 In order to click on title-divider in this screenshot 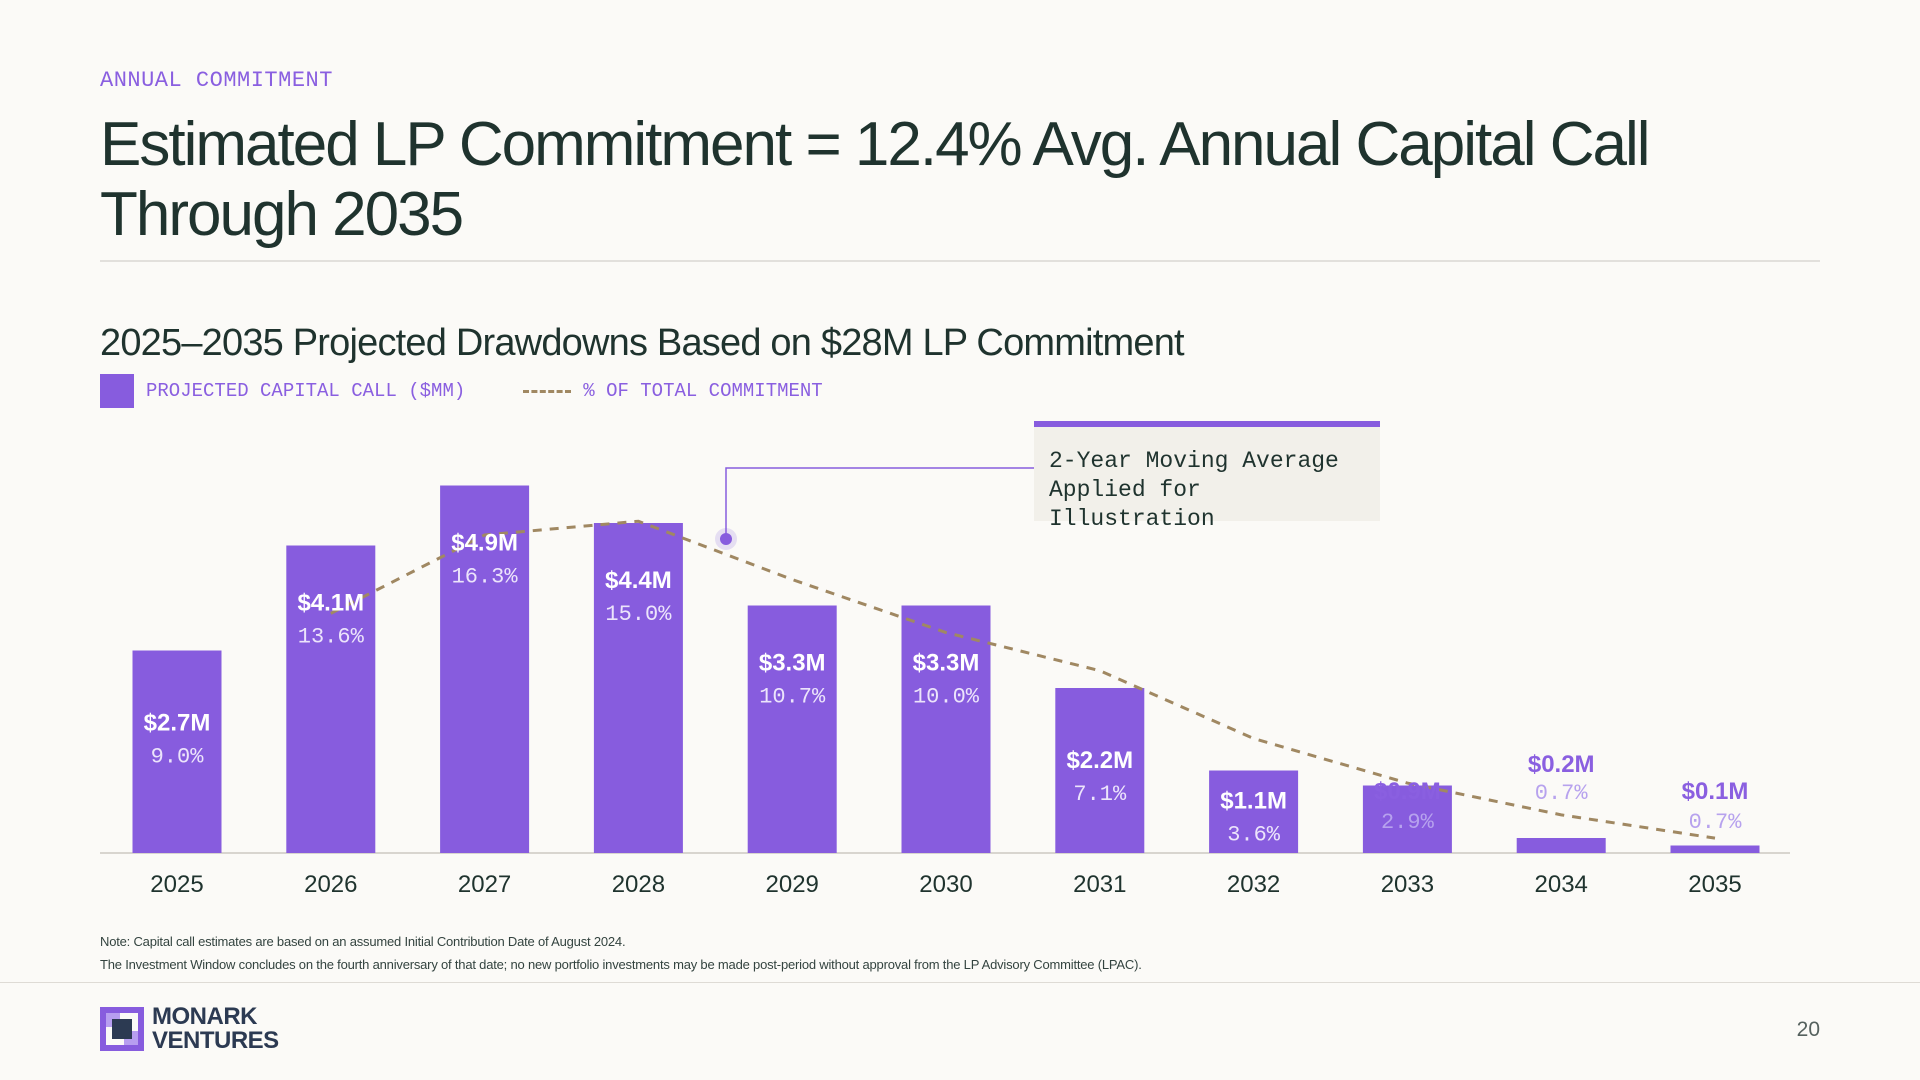, I will do `click(960, 261)`.